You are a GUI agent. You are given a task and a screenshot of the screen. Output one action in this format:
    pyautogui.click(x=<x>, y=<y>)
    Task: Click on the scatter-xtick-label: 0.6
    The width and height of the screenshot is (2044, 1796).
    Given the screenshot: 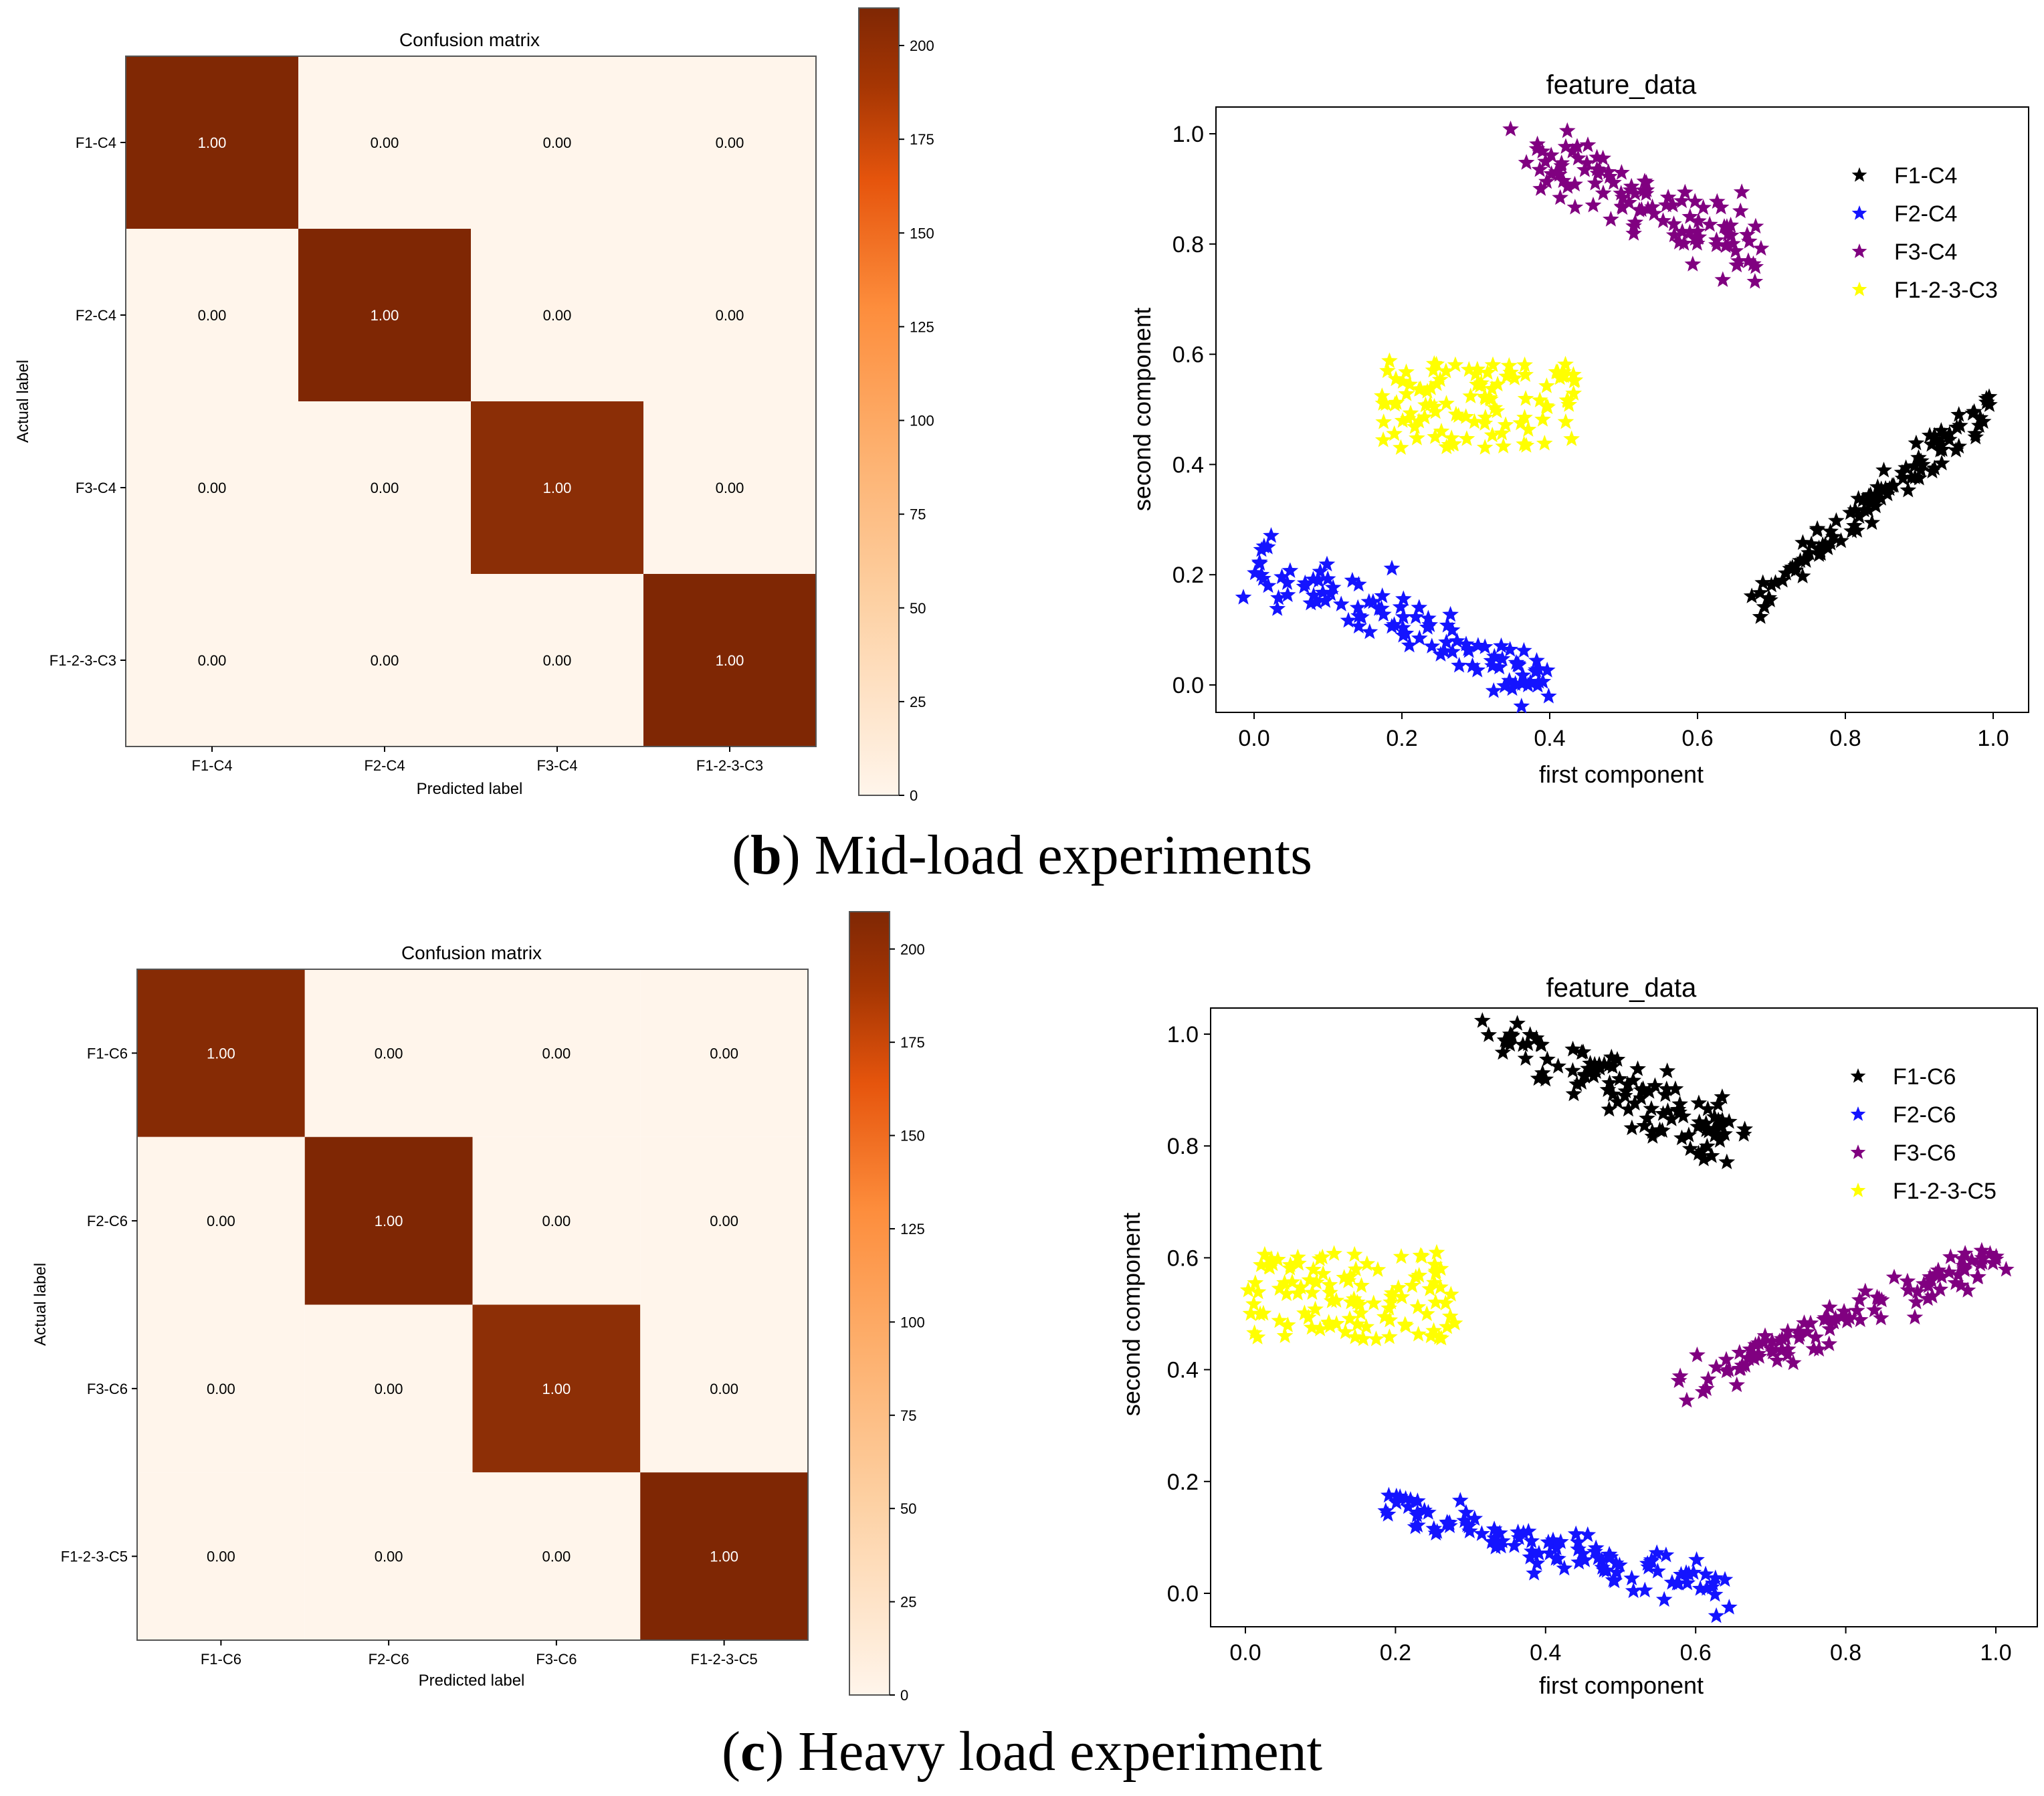 What is the action you would take?
    pyautogui.click(x=1696, y=1653)
    